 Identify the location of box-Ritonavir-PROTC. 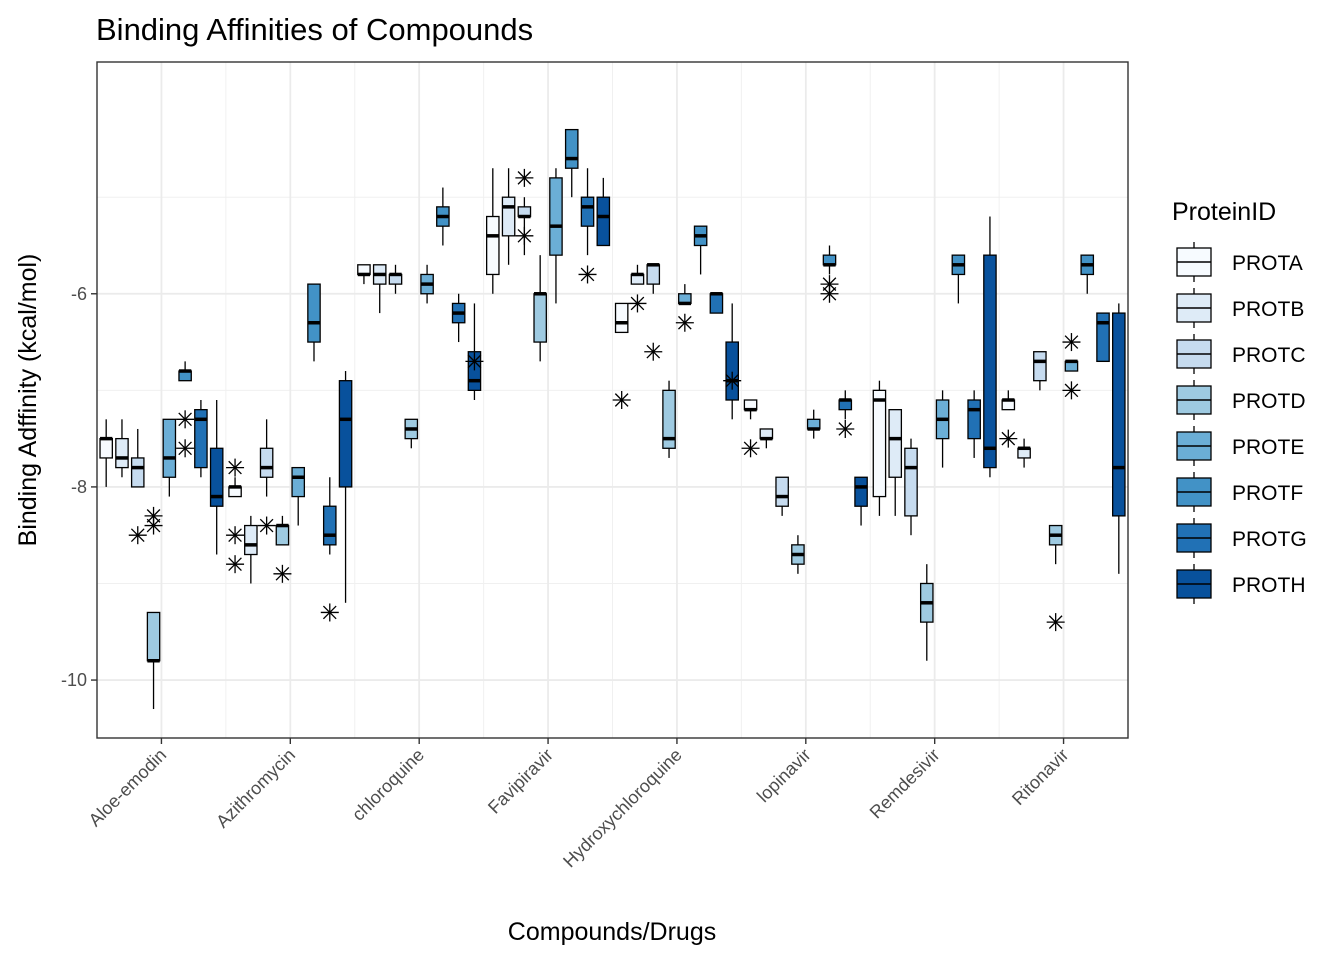
(1040, 371).